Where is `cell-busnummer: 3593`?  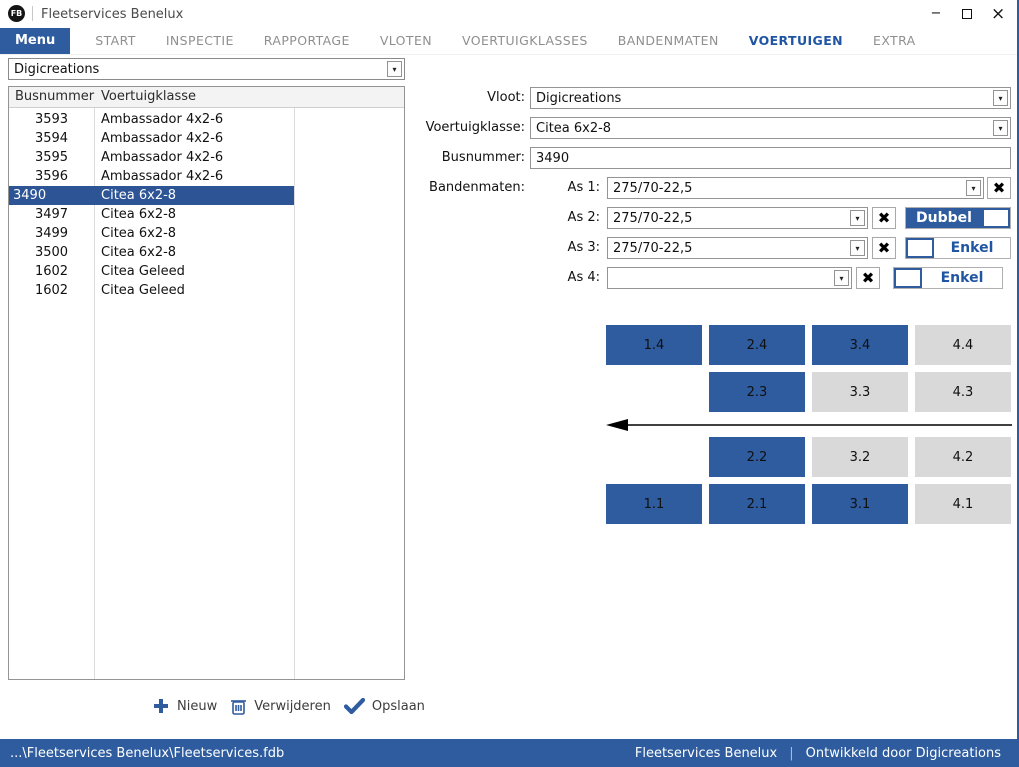 cell-busnummer: 3593 is located at coordinates (51, 119).